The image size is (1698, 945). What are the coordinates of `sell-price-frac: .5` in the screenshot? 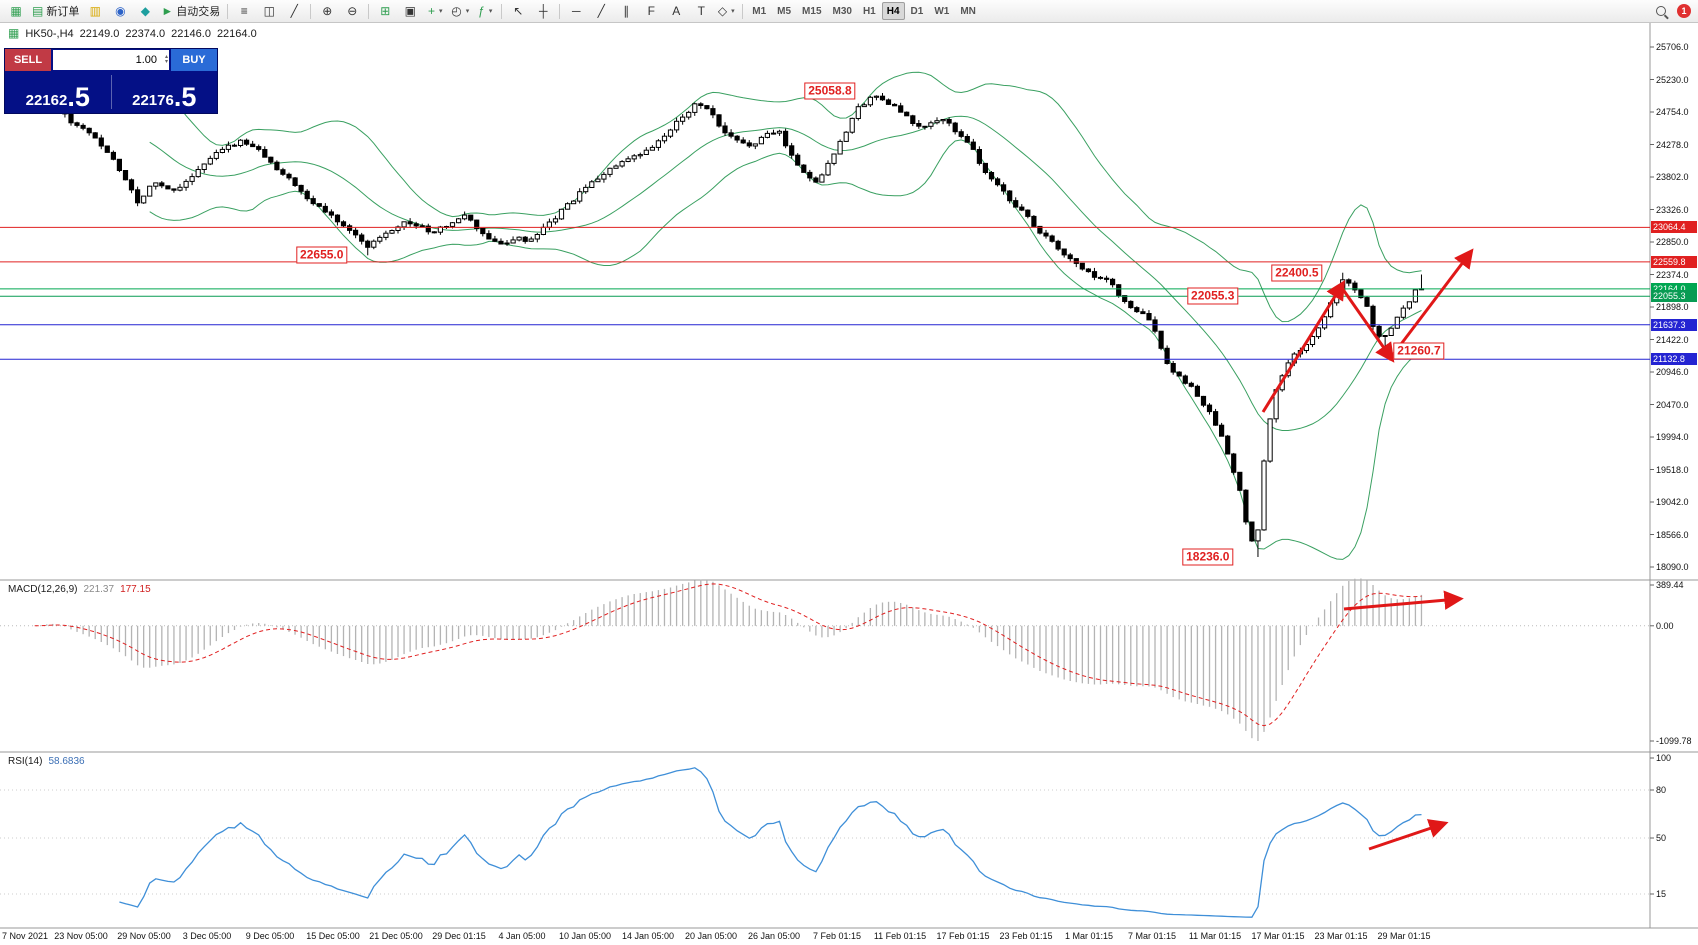 It's located at (78, 97).